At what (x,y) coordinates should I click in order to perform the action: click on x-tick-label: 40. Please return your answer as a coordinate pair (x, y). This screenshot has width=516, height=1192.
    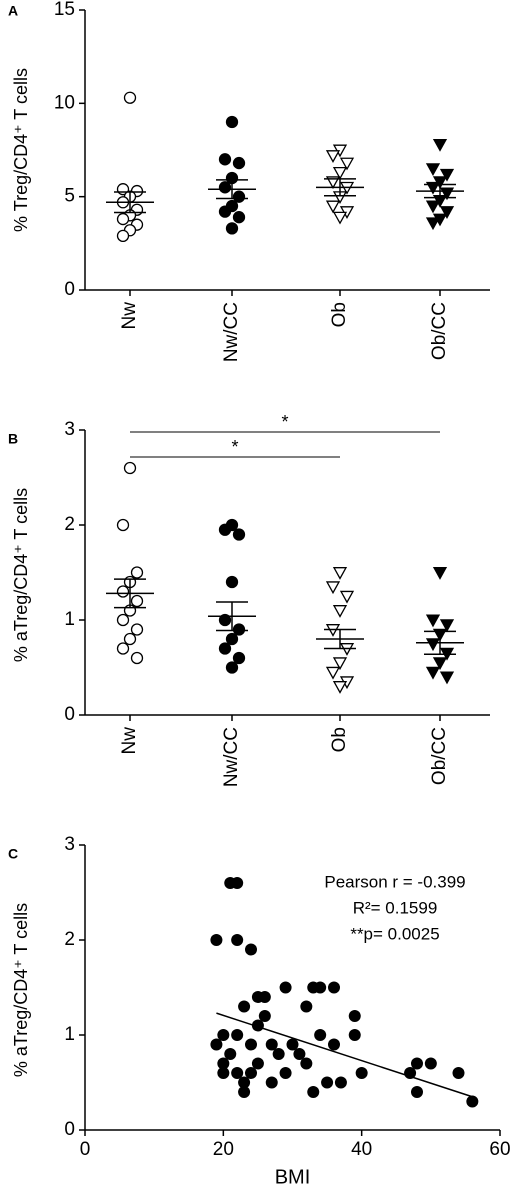
    Looking at the image, I should click on (361, 1149).